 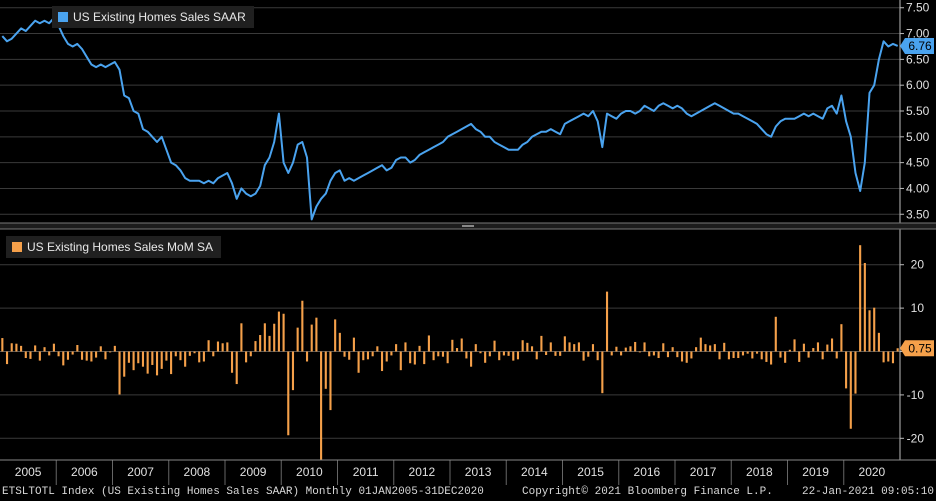 I want to click on bottom-y-tick-label: -10, so click(x=916, y=395).